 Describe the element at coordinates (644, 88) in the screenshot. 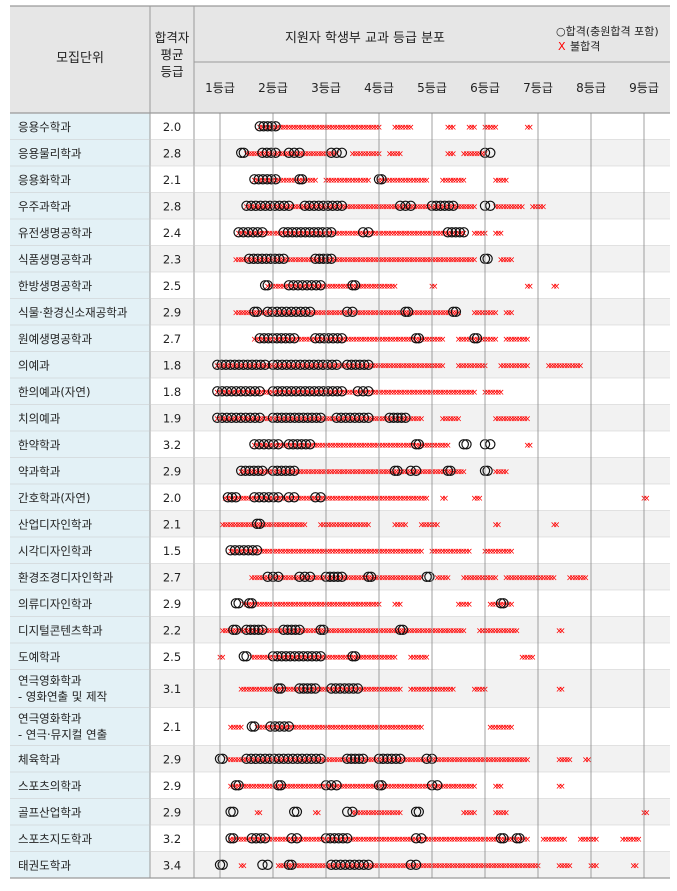

I see `x-tick-label: 9등급` at that location.